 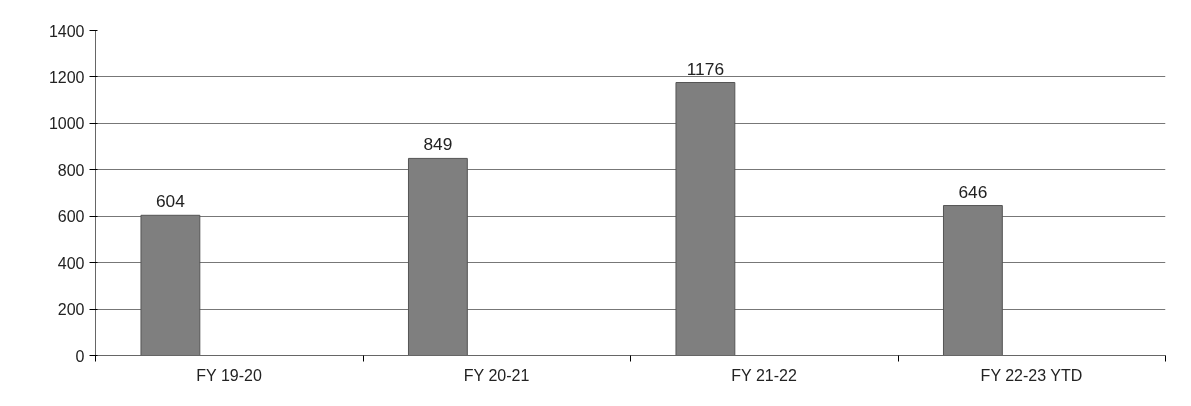 I want to click on y-tick-label: 1000, so click(x=66, y=124).